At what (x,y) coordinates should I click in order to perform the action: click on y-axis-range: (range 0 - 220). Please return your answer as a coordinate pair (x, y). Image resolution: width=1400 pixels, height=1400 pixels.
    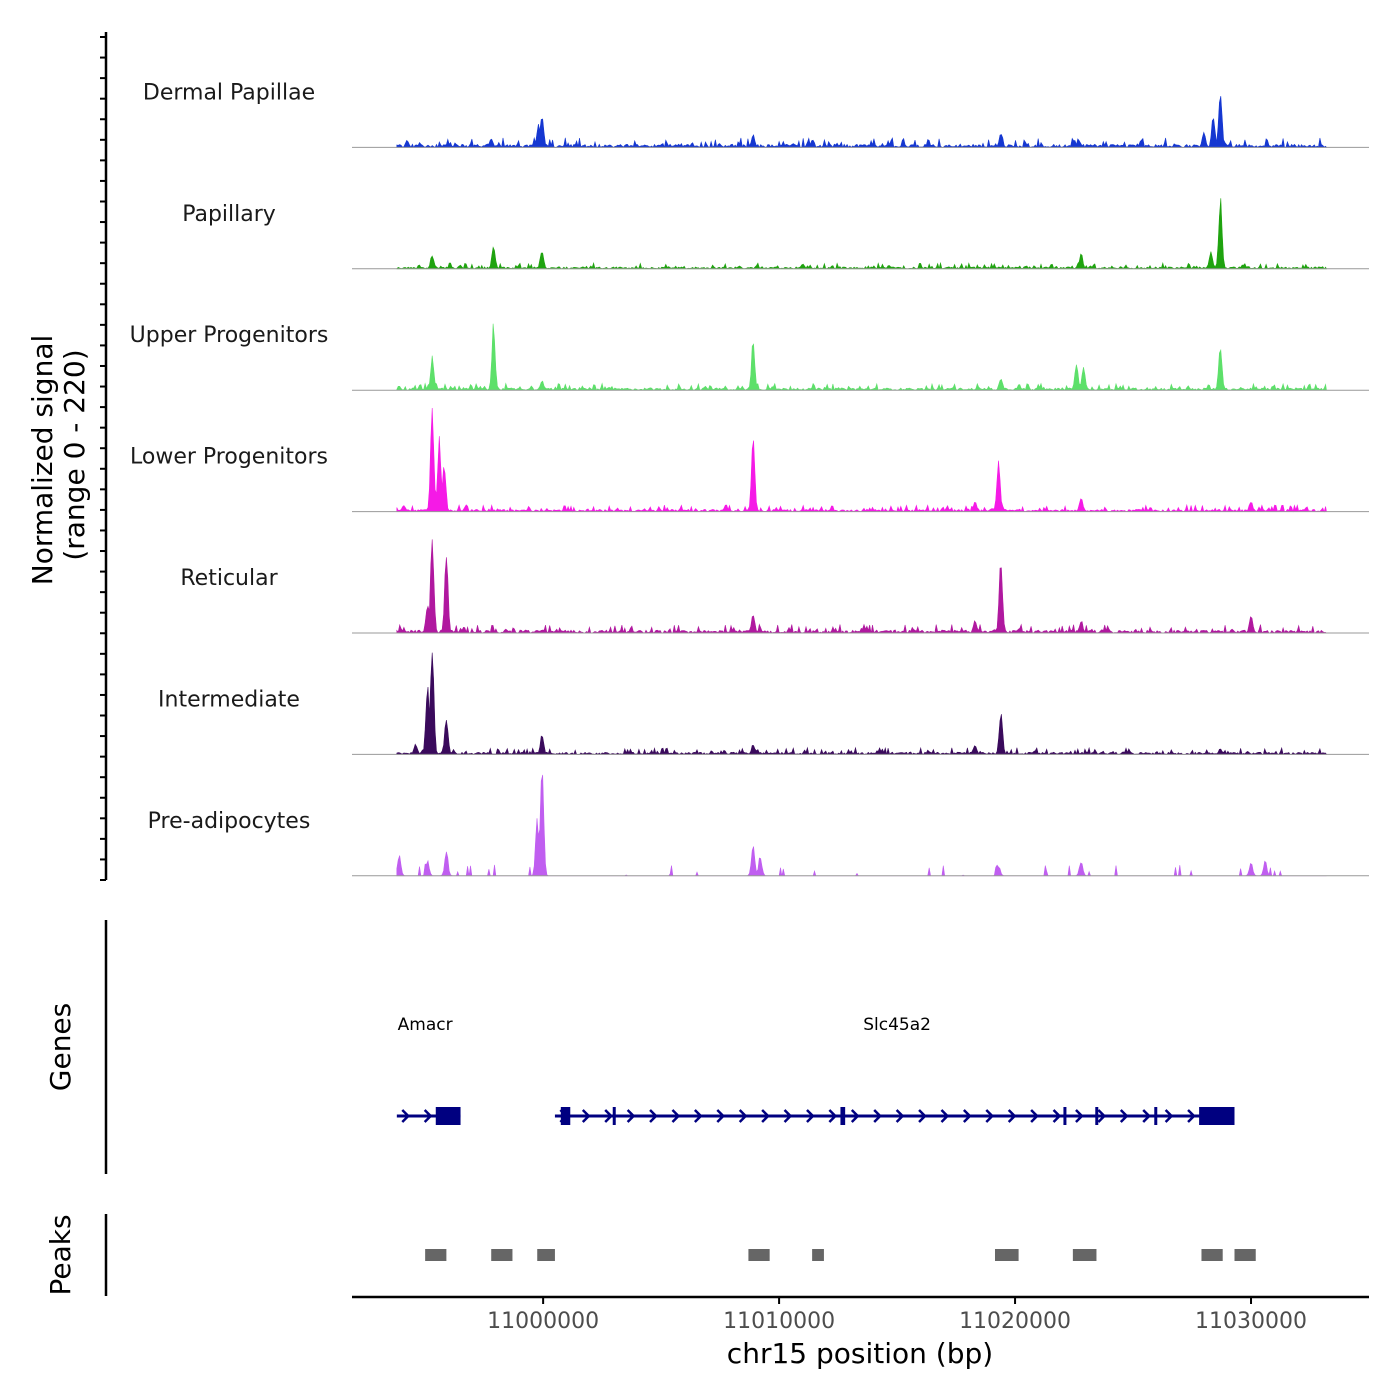
    Looking at the image, I should click on (74, 454).